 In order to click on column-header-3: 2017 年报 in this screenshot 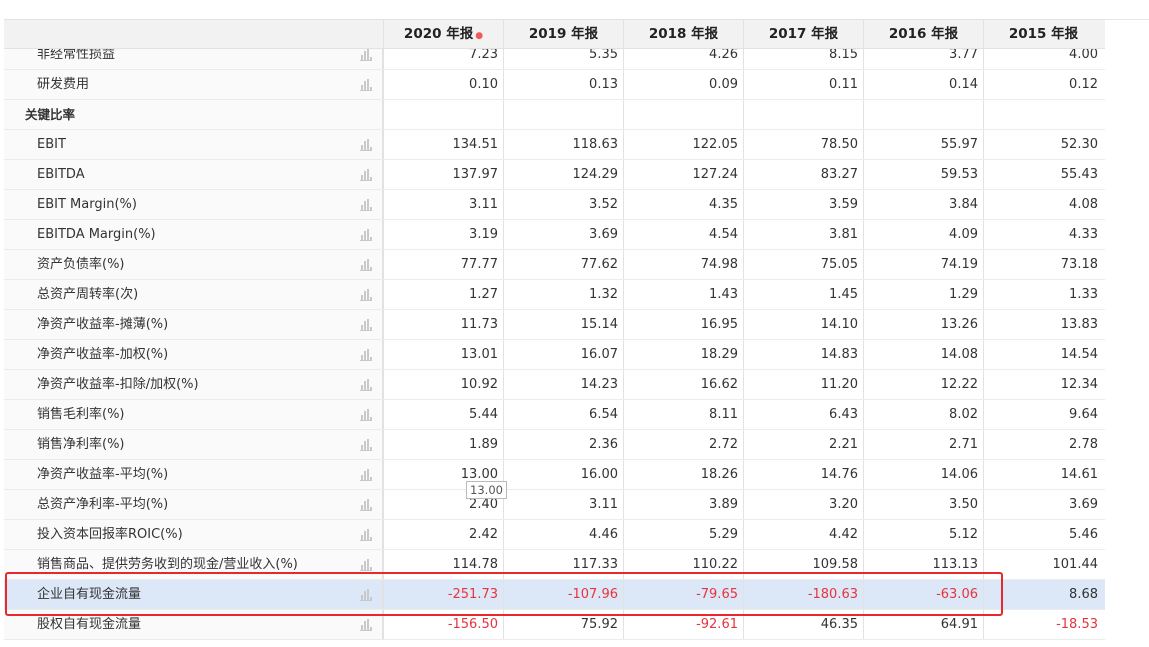, I will do `click(803, 34)`.